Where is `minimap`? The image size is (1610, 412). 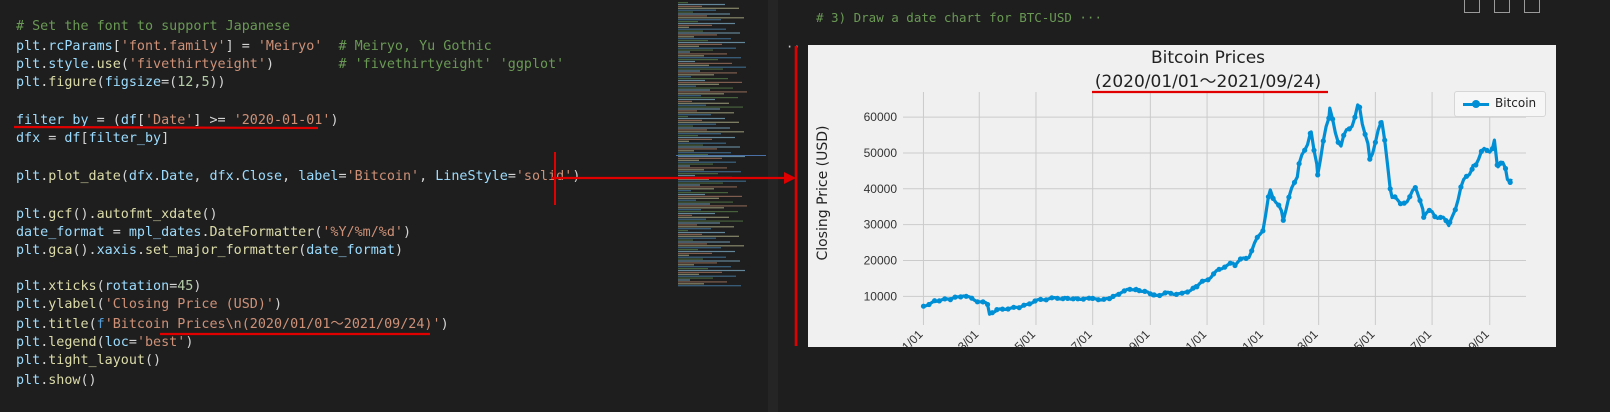
minimap is located at coordinates (721, 150).